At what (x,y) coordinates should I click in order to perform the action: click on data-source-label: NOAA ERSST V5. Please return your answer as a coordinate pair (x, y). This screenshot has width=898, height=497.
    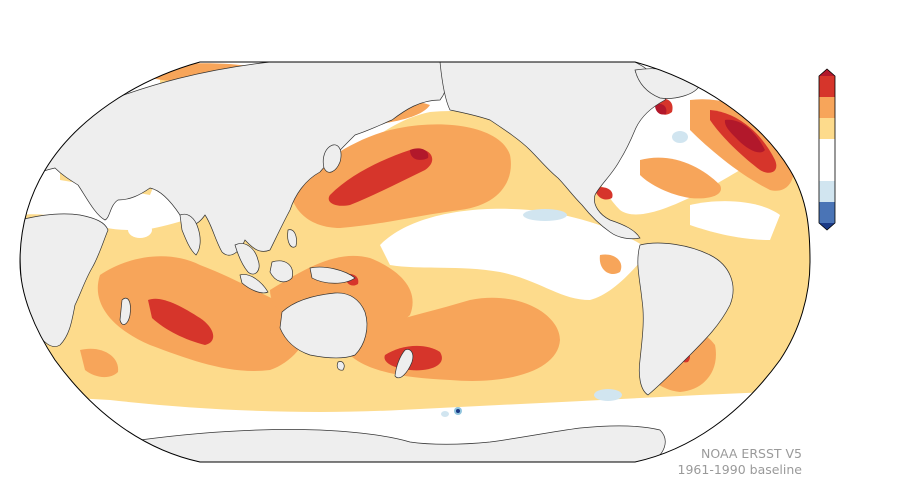
    Looking at the image, I should click on (751, 453).